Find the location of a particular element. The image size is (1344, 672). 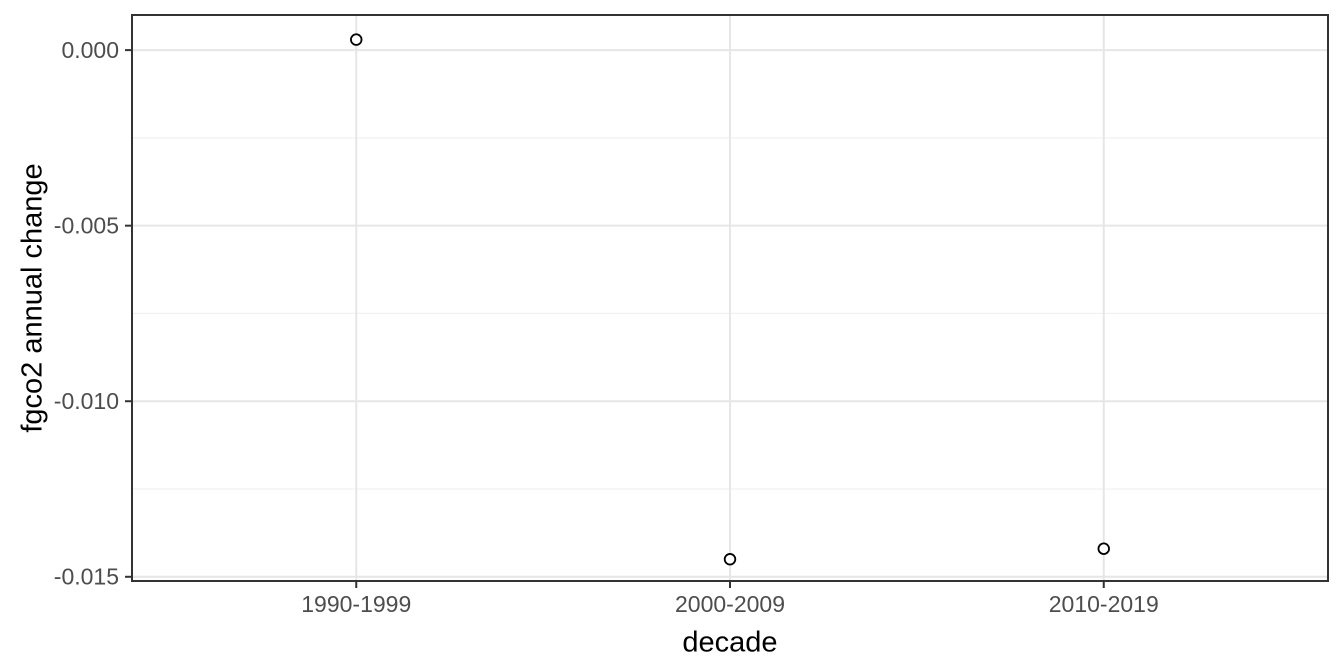

y-tick-label: -0.015 is located at coordinates (86, 577).